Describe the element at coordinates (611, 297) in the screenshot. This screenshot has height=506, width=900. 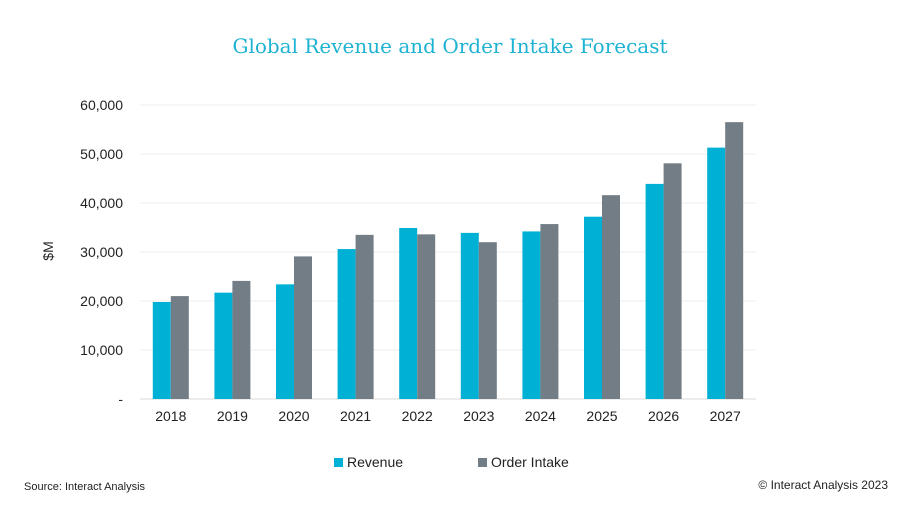
I see `bar-order-intake-2025` at that location.